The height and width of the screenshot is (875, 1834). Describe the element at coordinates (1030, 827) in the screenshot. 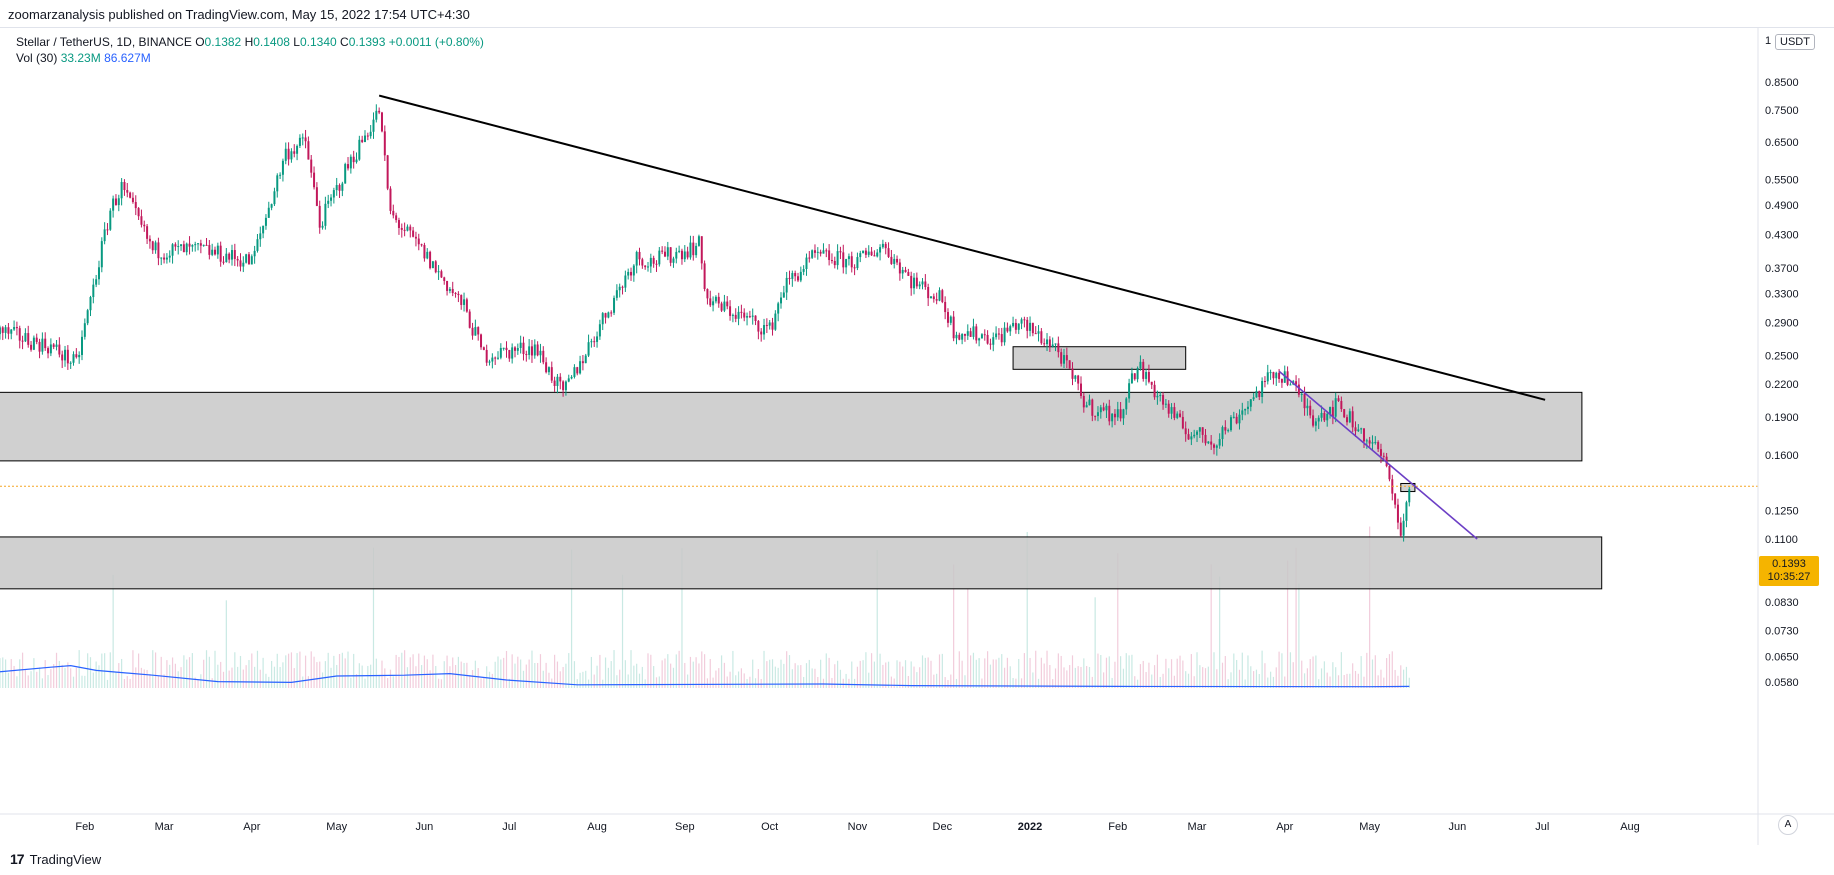

I see `time-tick-label: 2022` at that location.